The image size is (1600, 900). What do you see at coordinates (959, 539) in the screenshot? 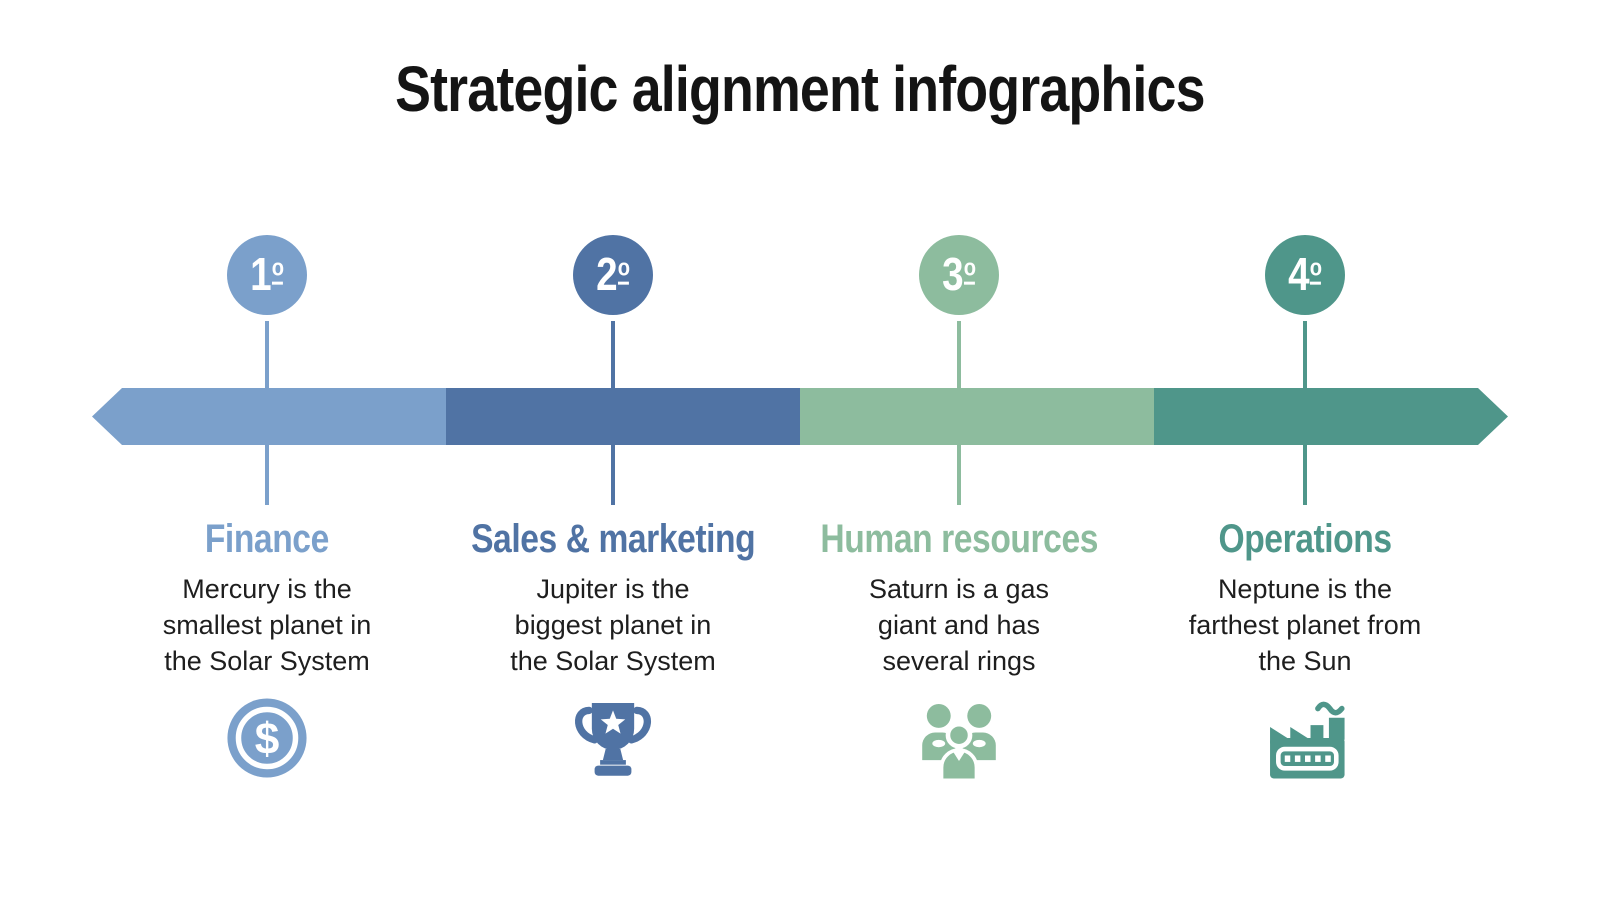
I see `label-hr: Human resources` at bounding box center [959, 539].